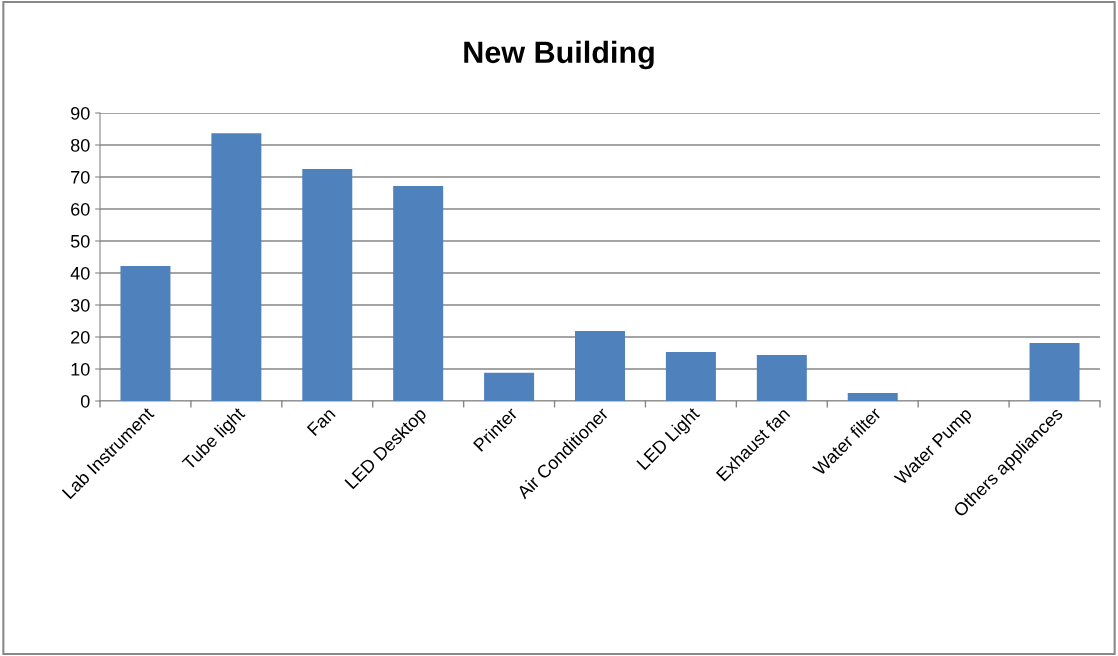  Describe the element at coordinates (80, 369) in the screenshot. I see `y-tick-label: 10` at that location.